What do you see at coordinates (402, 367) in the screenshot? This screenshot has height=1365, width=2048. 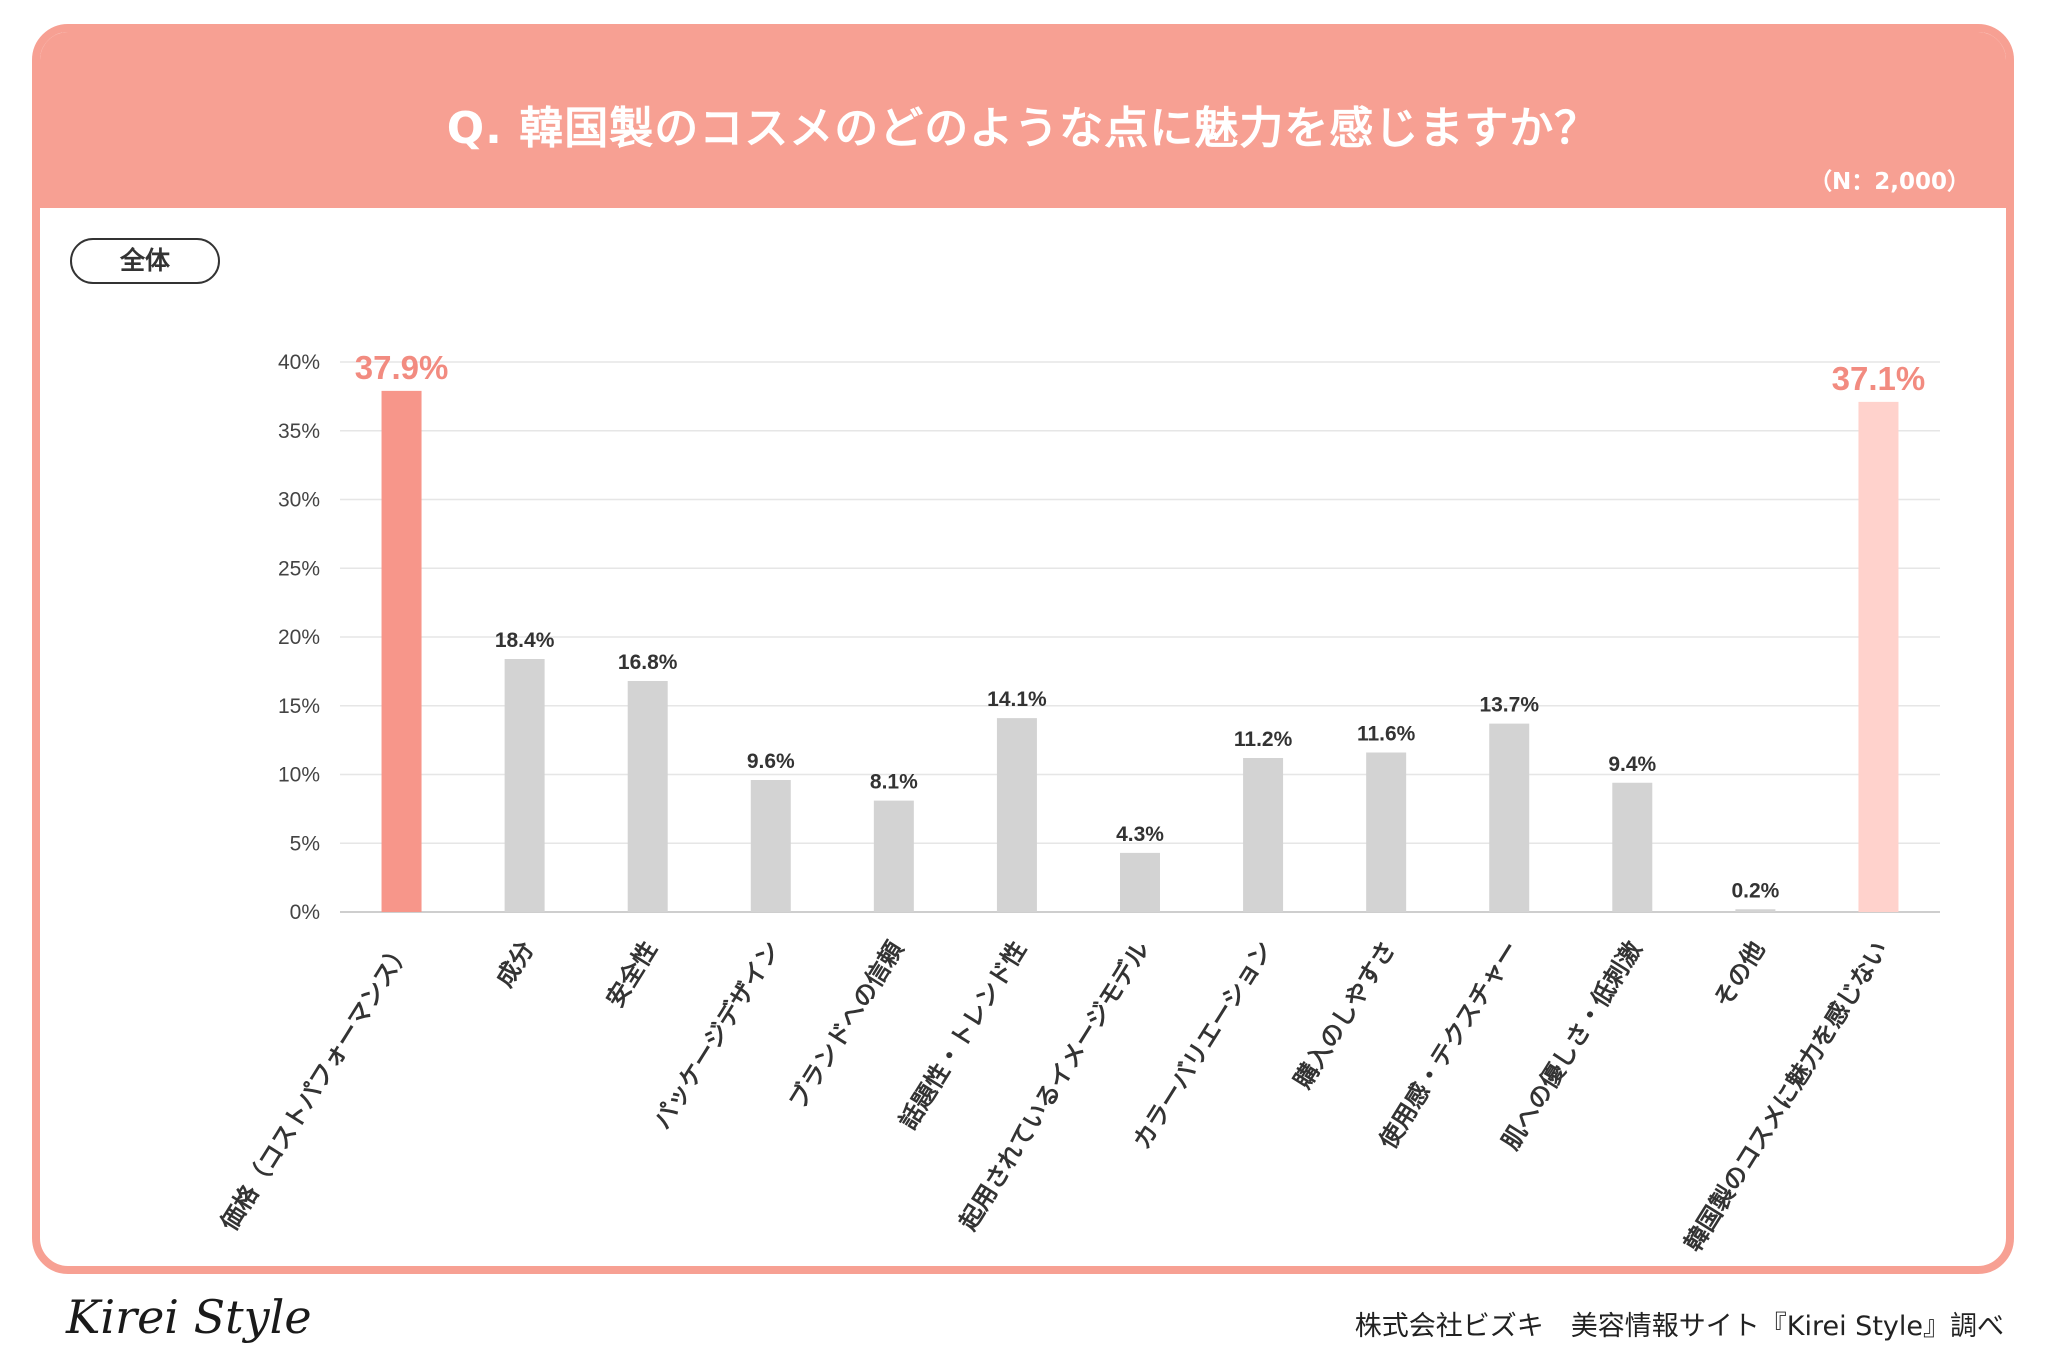 I see `data-label: 37.9%` at bounding box center [402, 367].